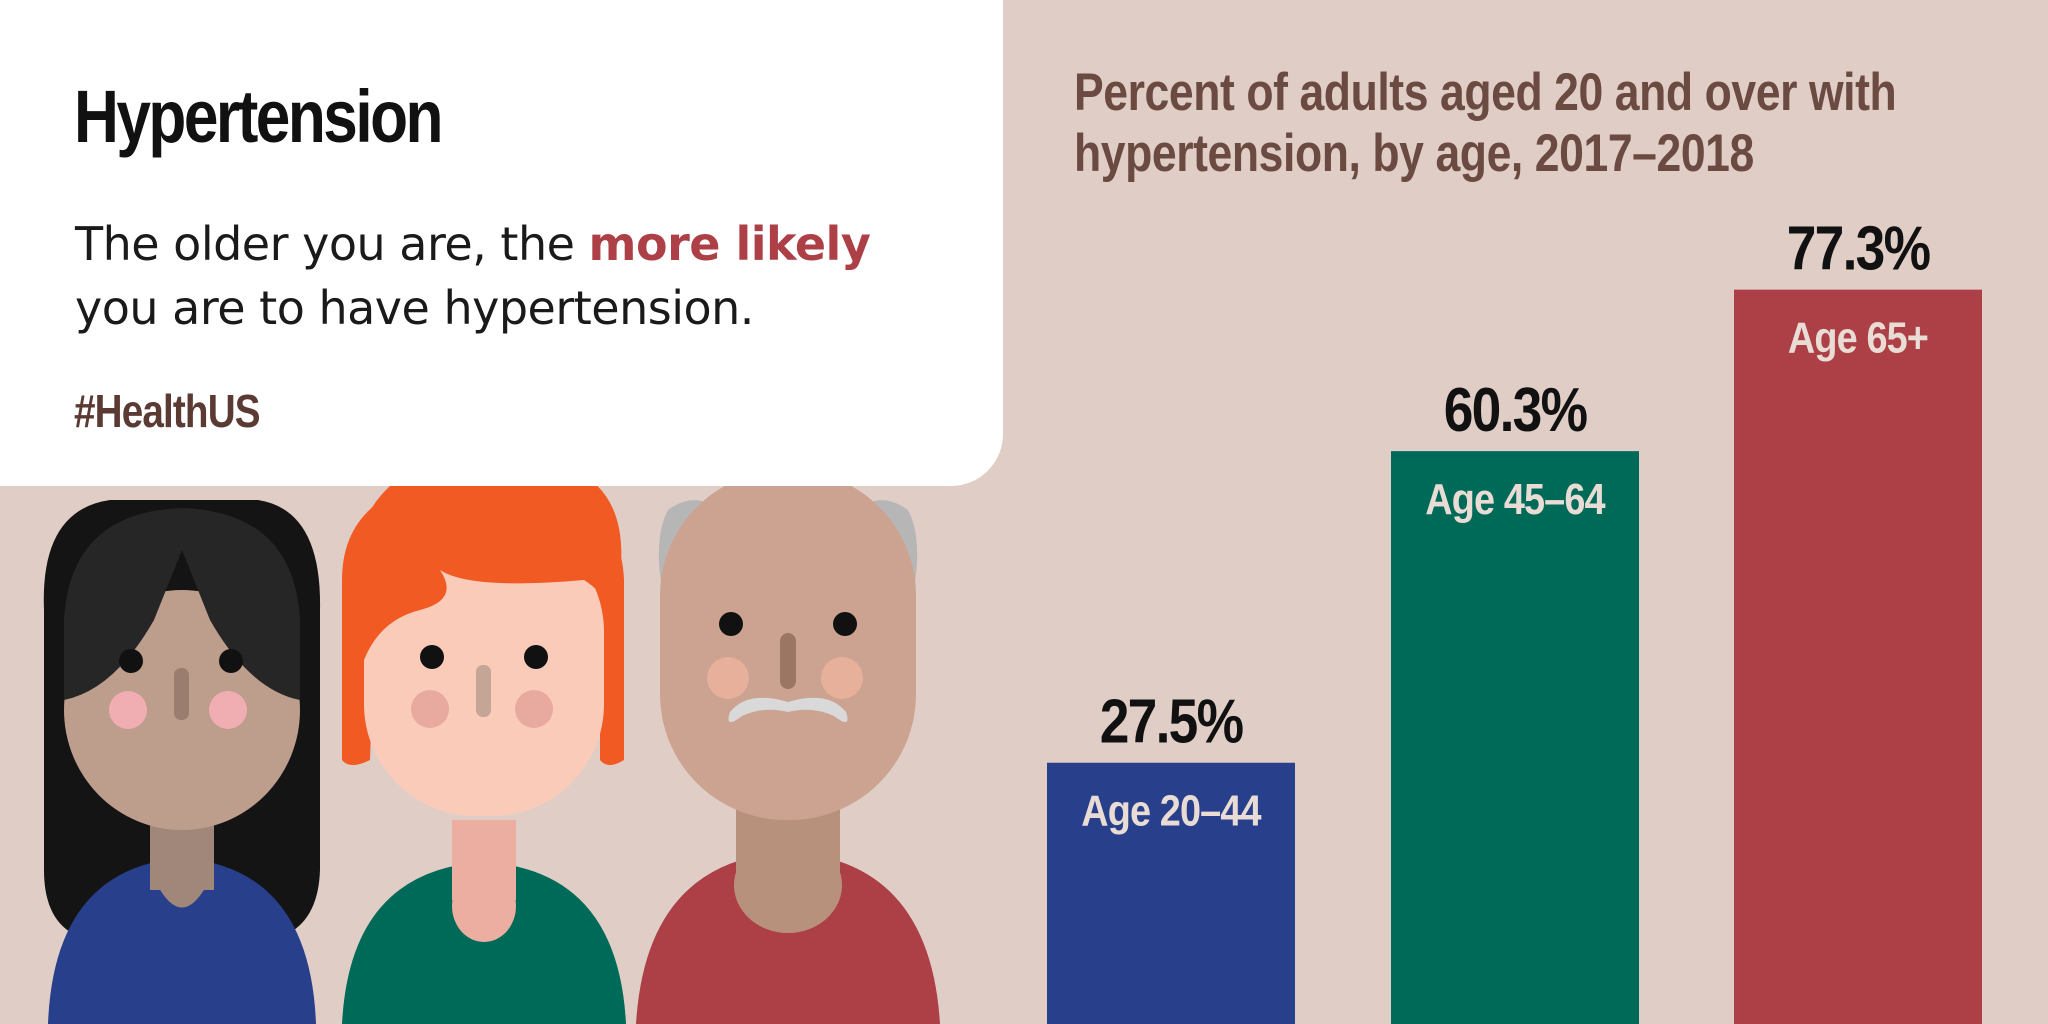  What do you see at coordinates (414, 308) in the screenshot?
I see `headline-body-line2: you are to have hypertension.` at bounding box center [414, 308].